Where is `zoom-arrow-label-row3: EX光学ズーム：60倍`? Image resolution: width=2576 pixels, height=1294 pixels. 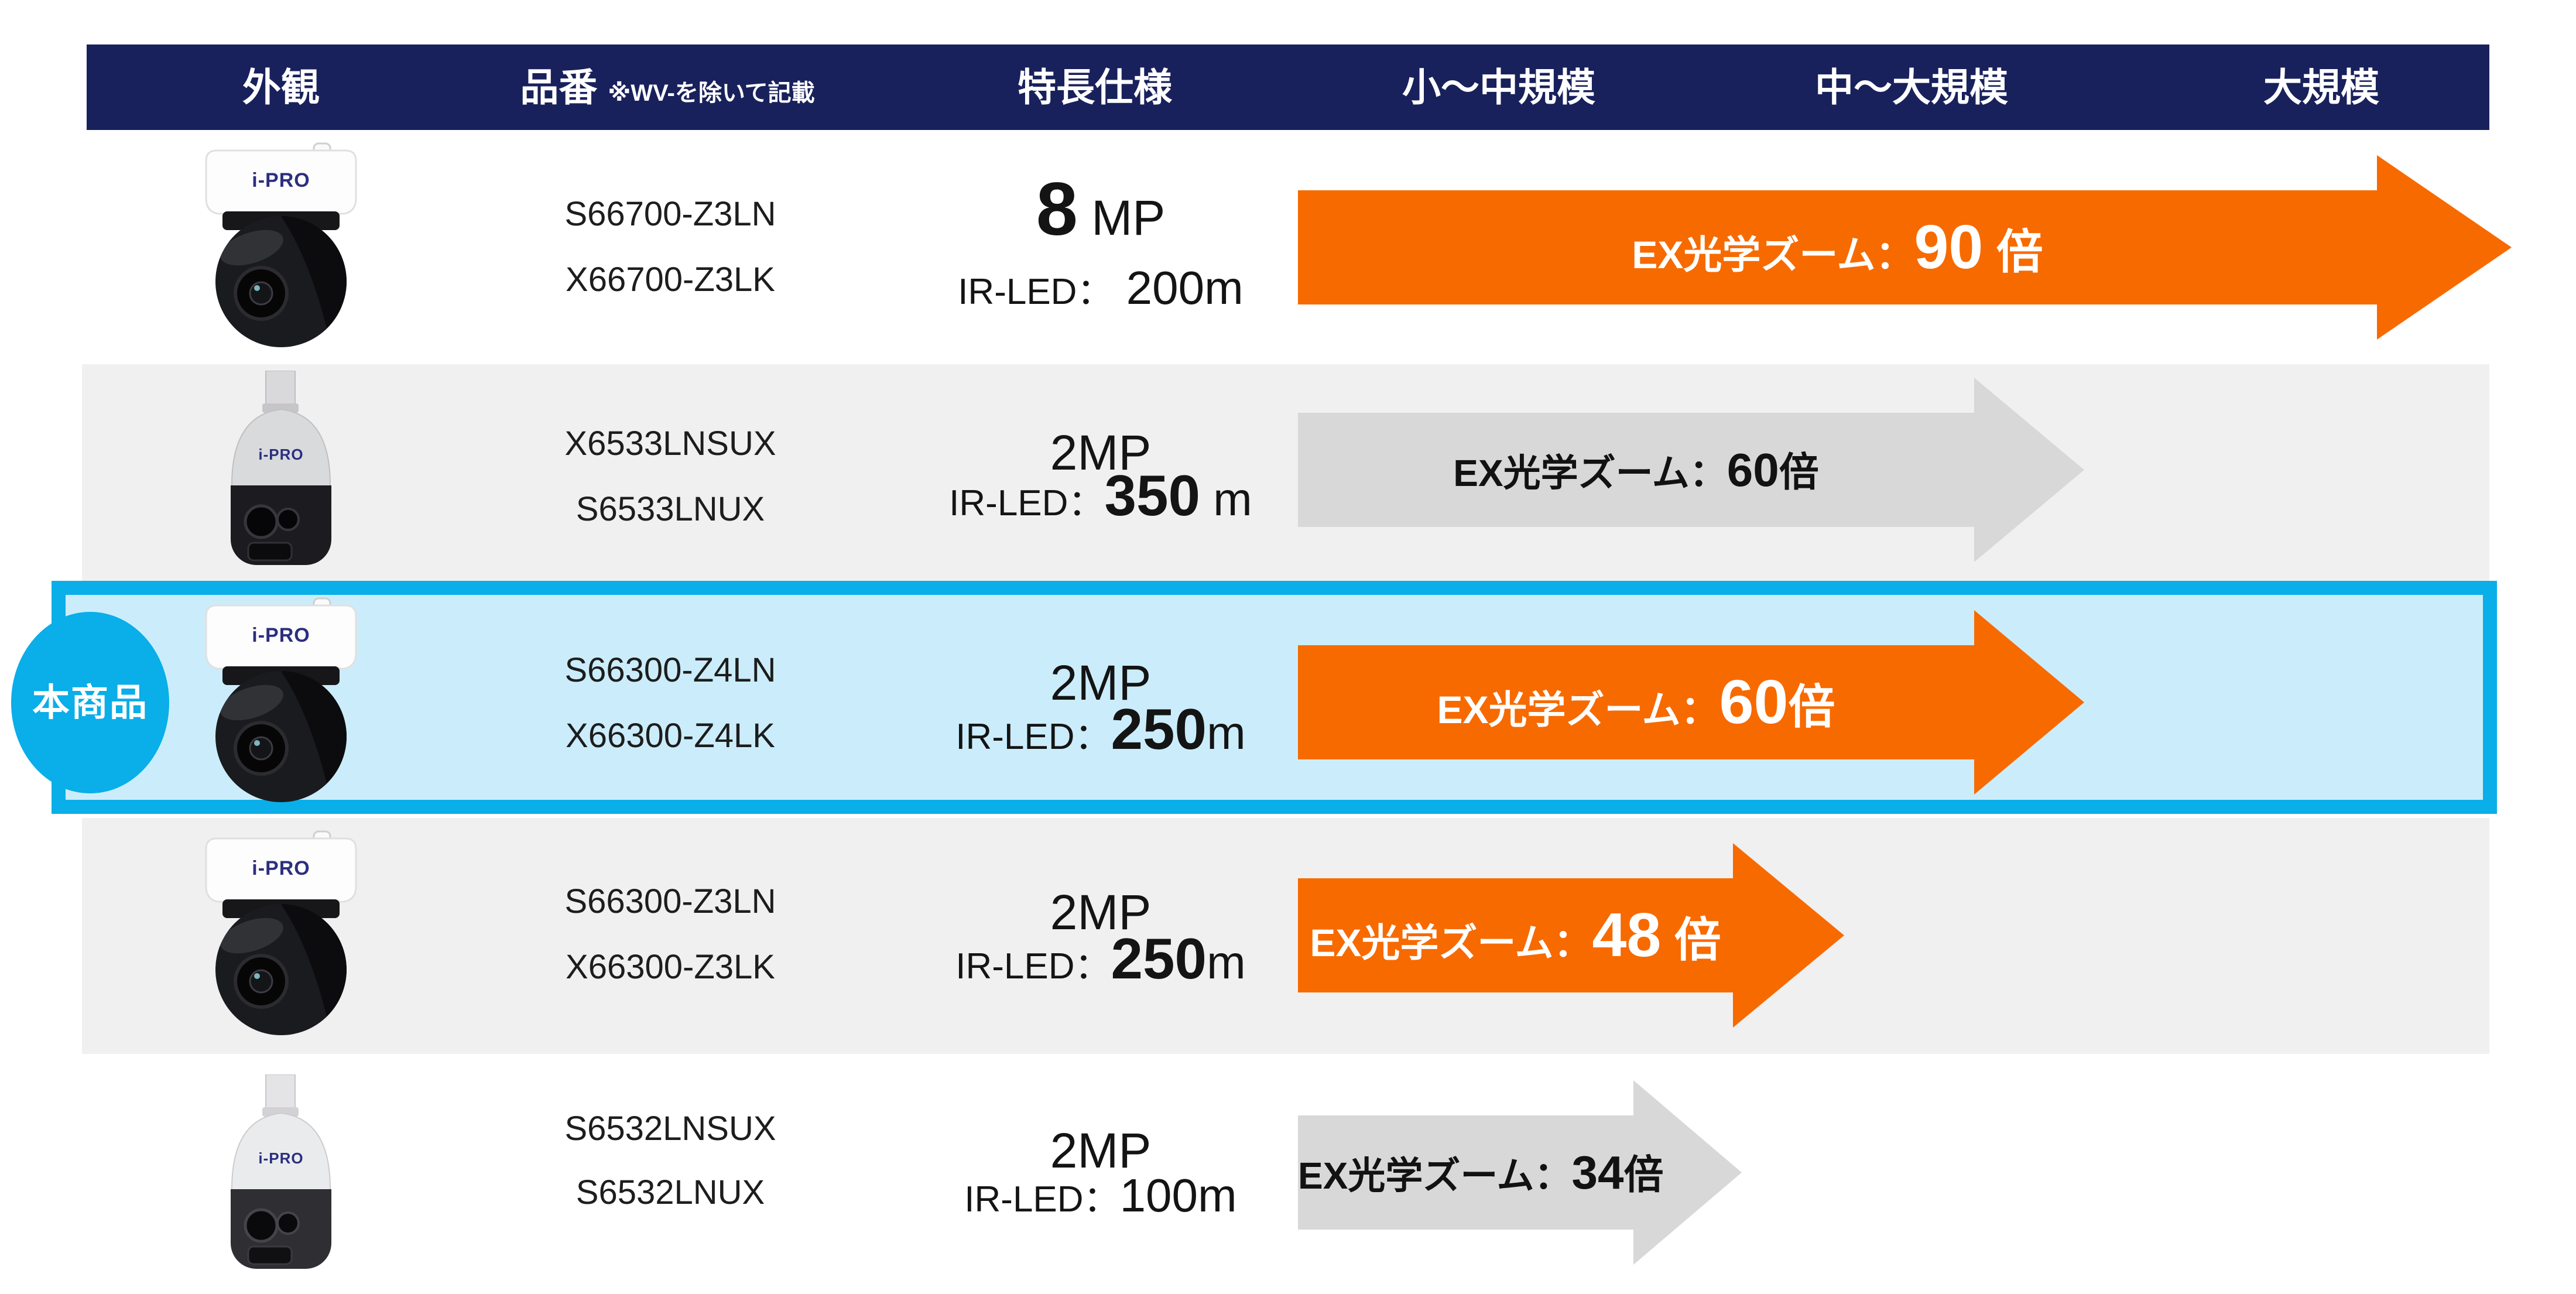 zoom-arrow-label-row3: EX光学ズーム：60倍 is located at coordinates (1636, 703).